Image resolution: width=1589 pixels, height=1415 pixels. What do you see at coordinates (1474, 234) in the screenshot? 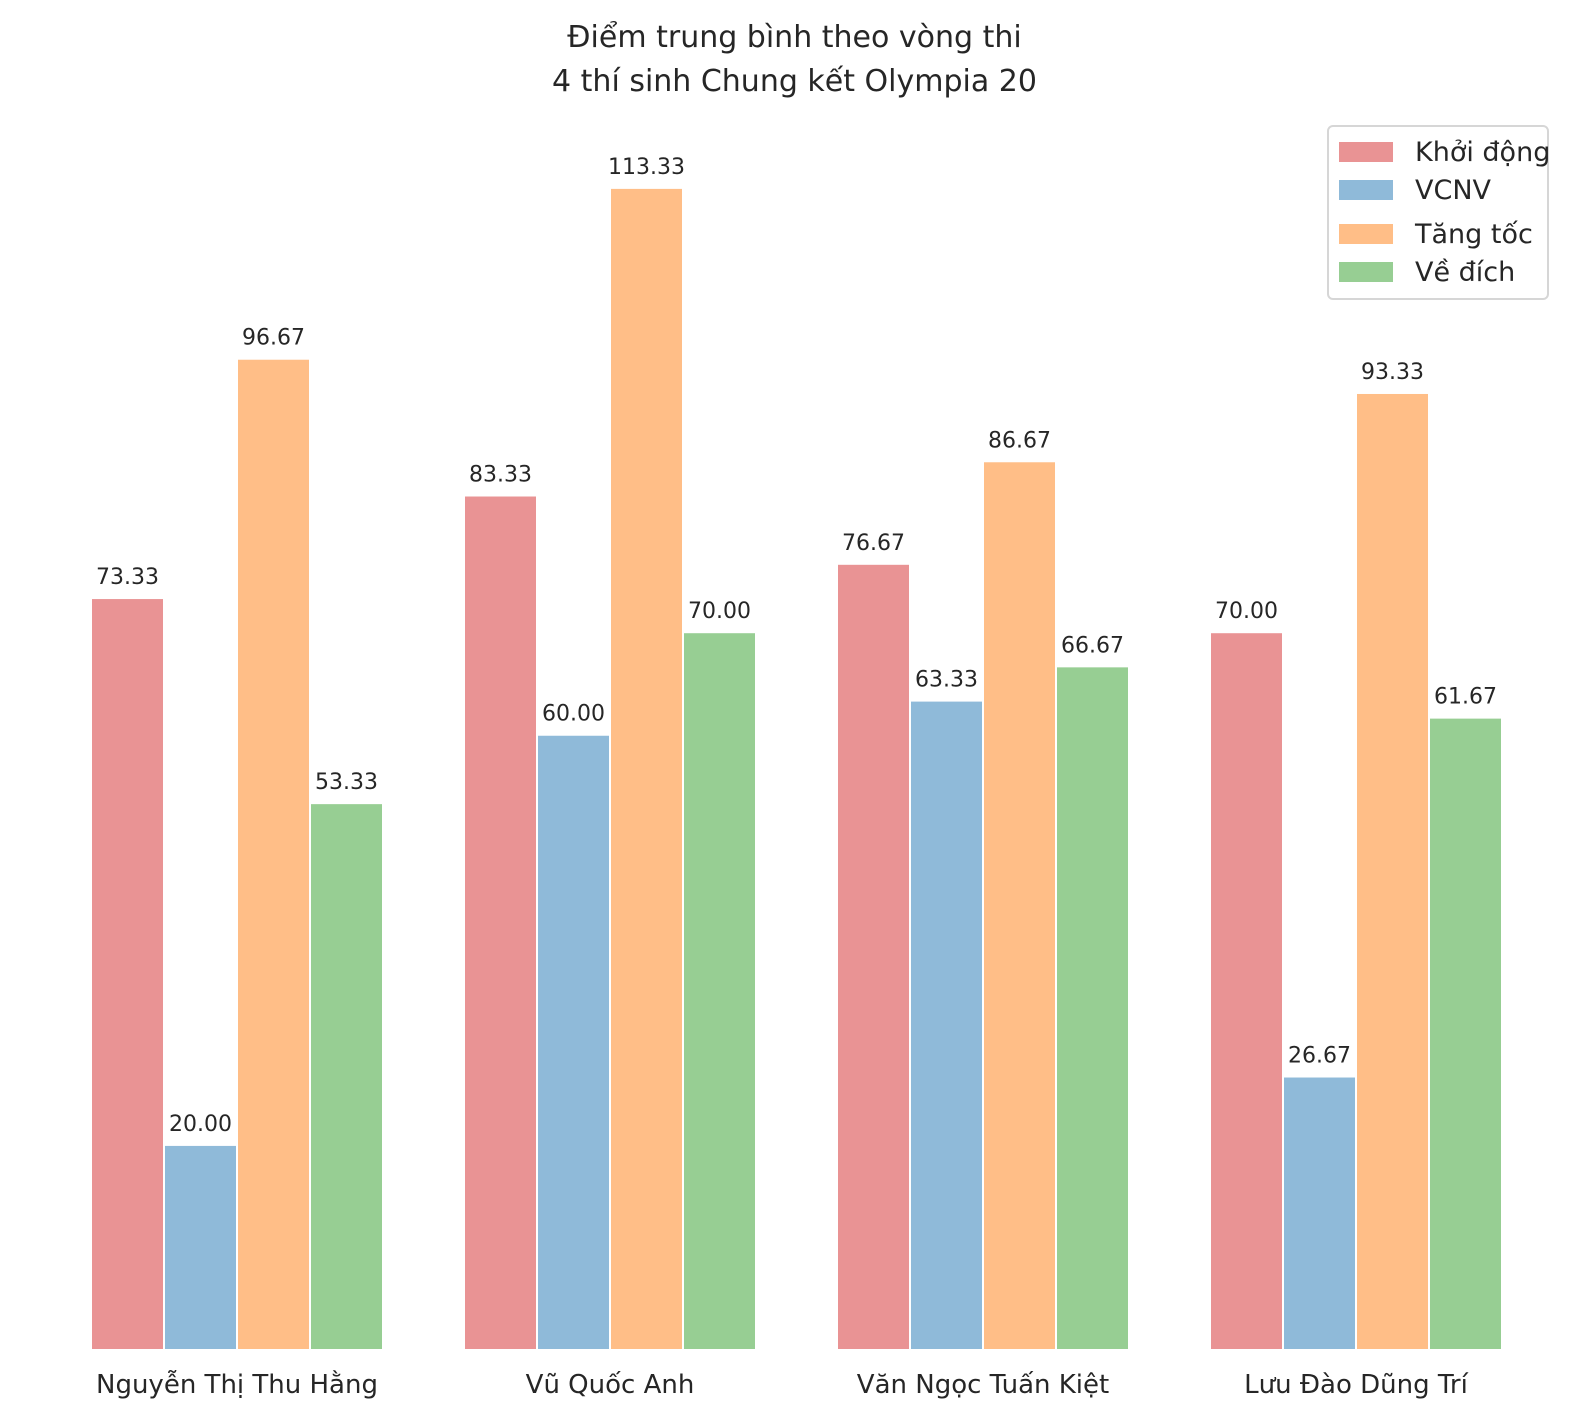
I see `legend-label-3: Tăng tốc` at bounding box center [1474, 234].